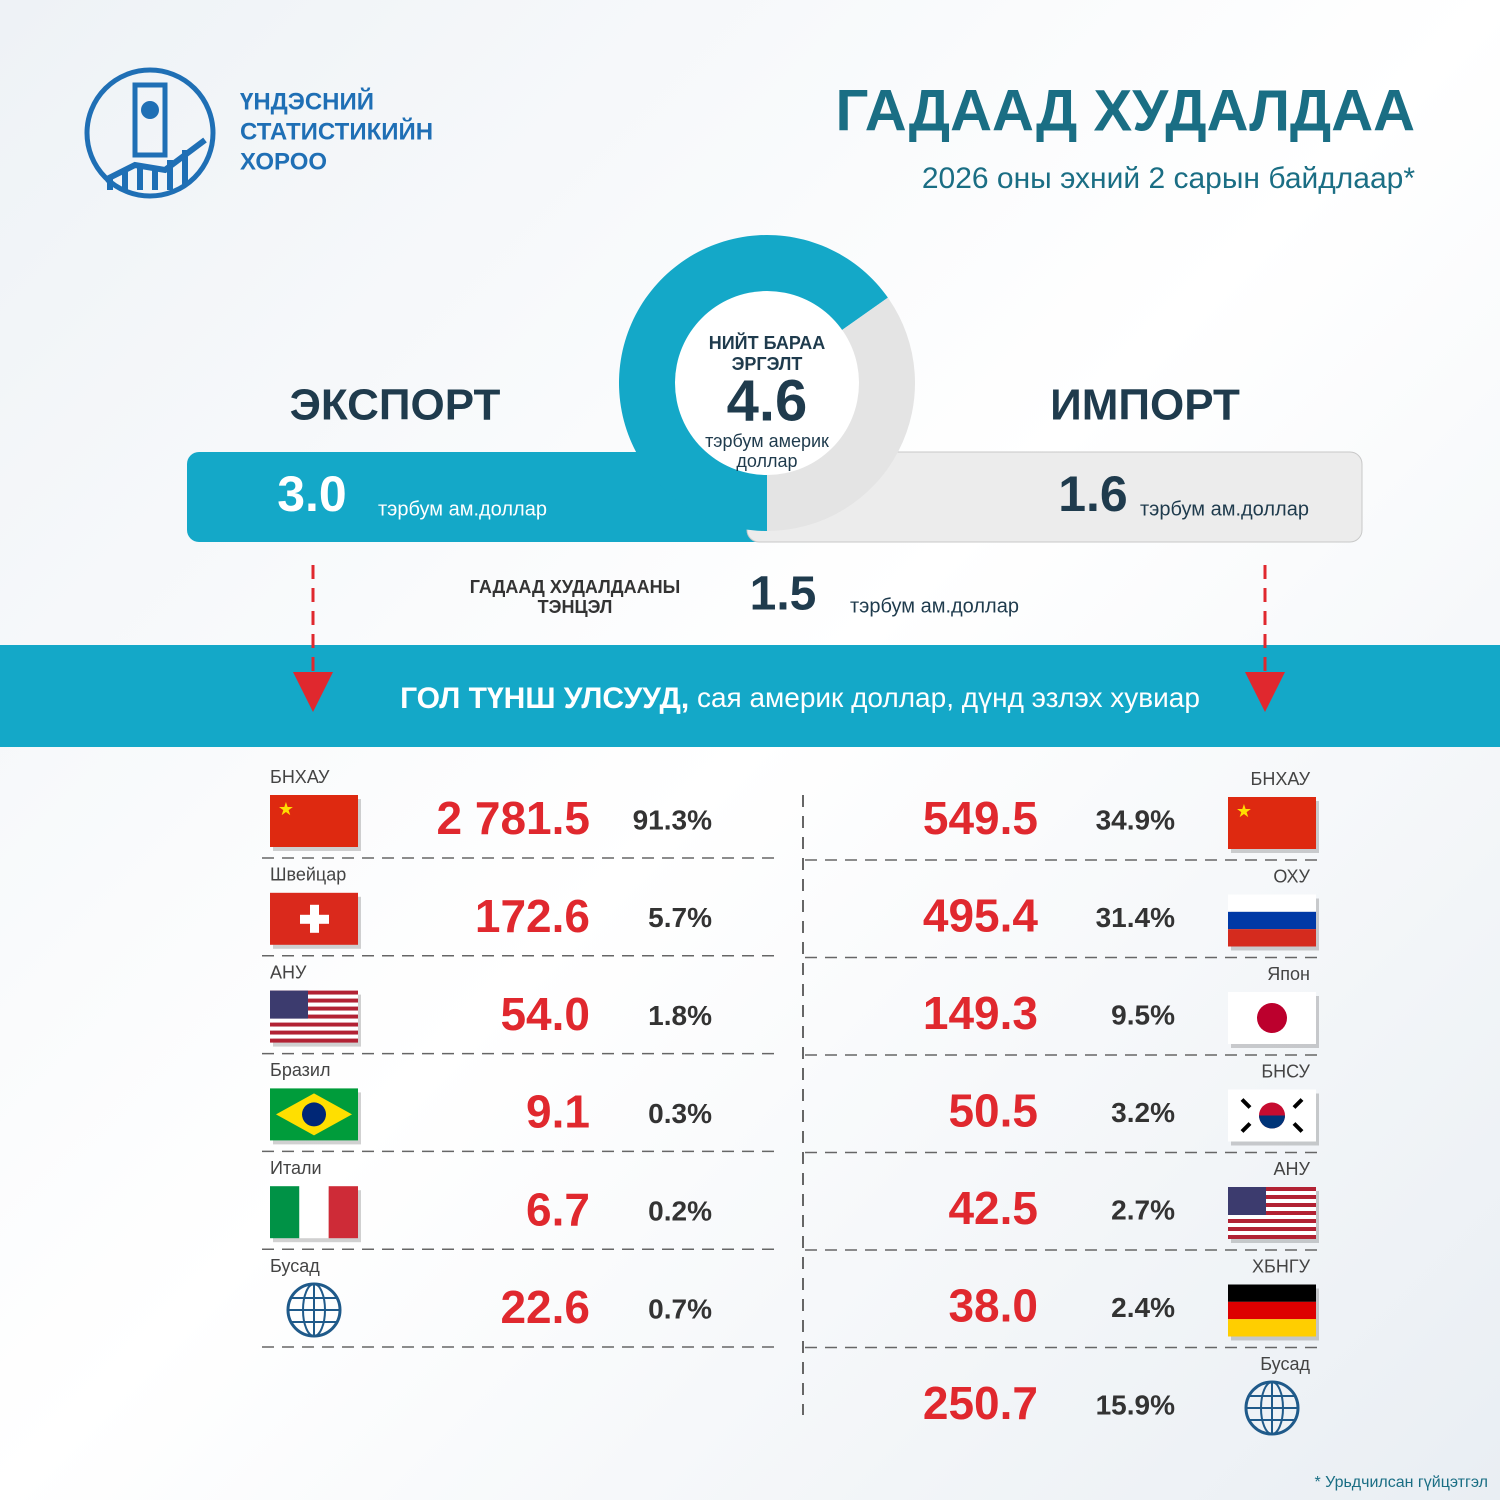  Describe the element at coordinates (767, 342) in the screenshot. I see `total-label: НИЙТ БАРАА` at that location.